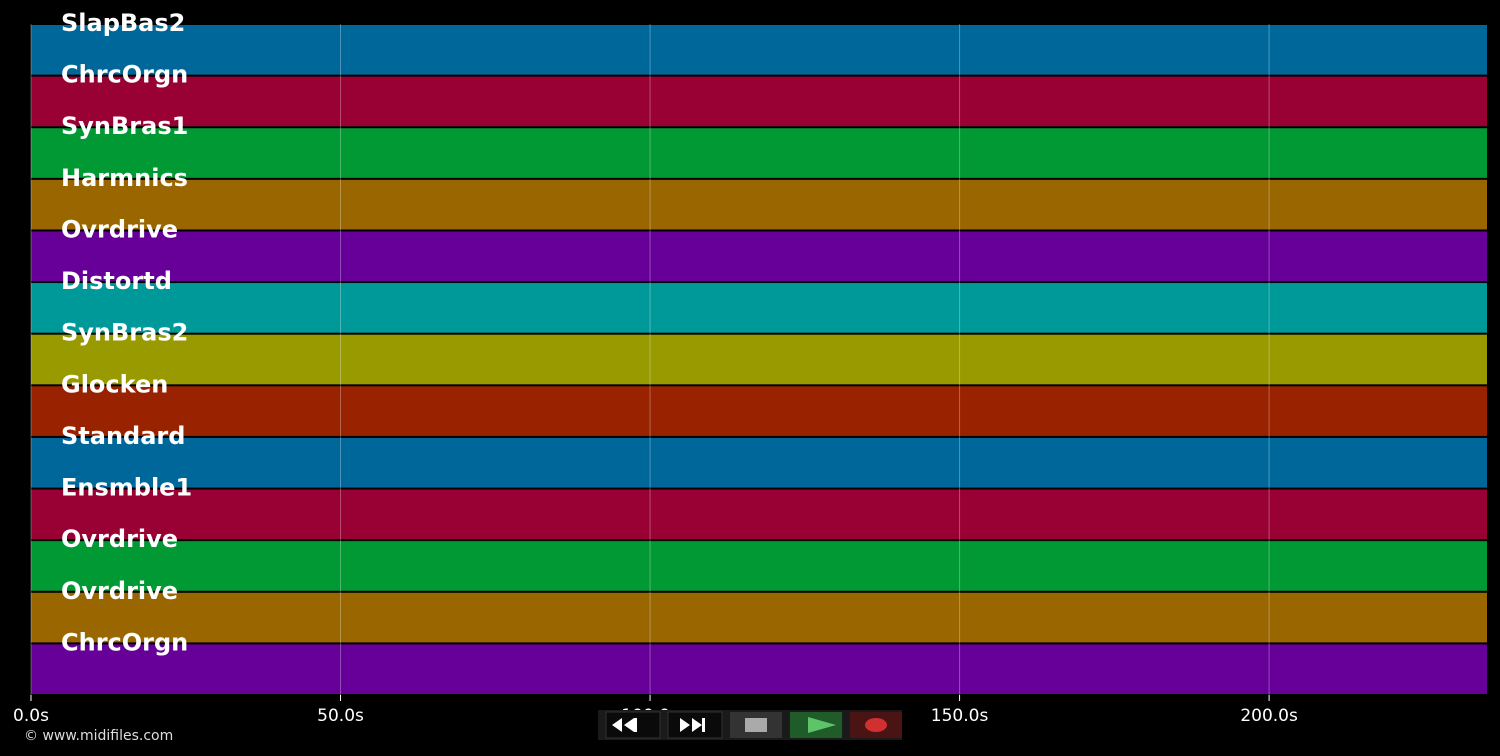  I want to click on rewind-button, so click(633, 725).